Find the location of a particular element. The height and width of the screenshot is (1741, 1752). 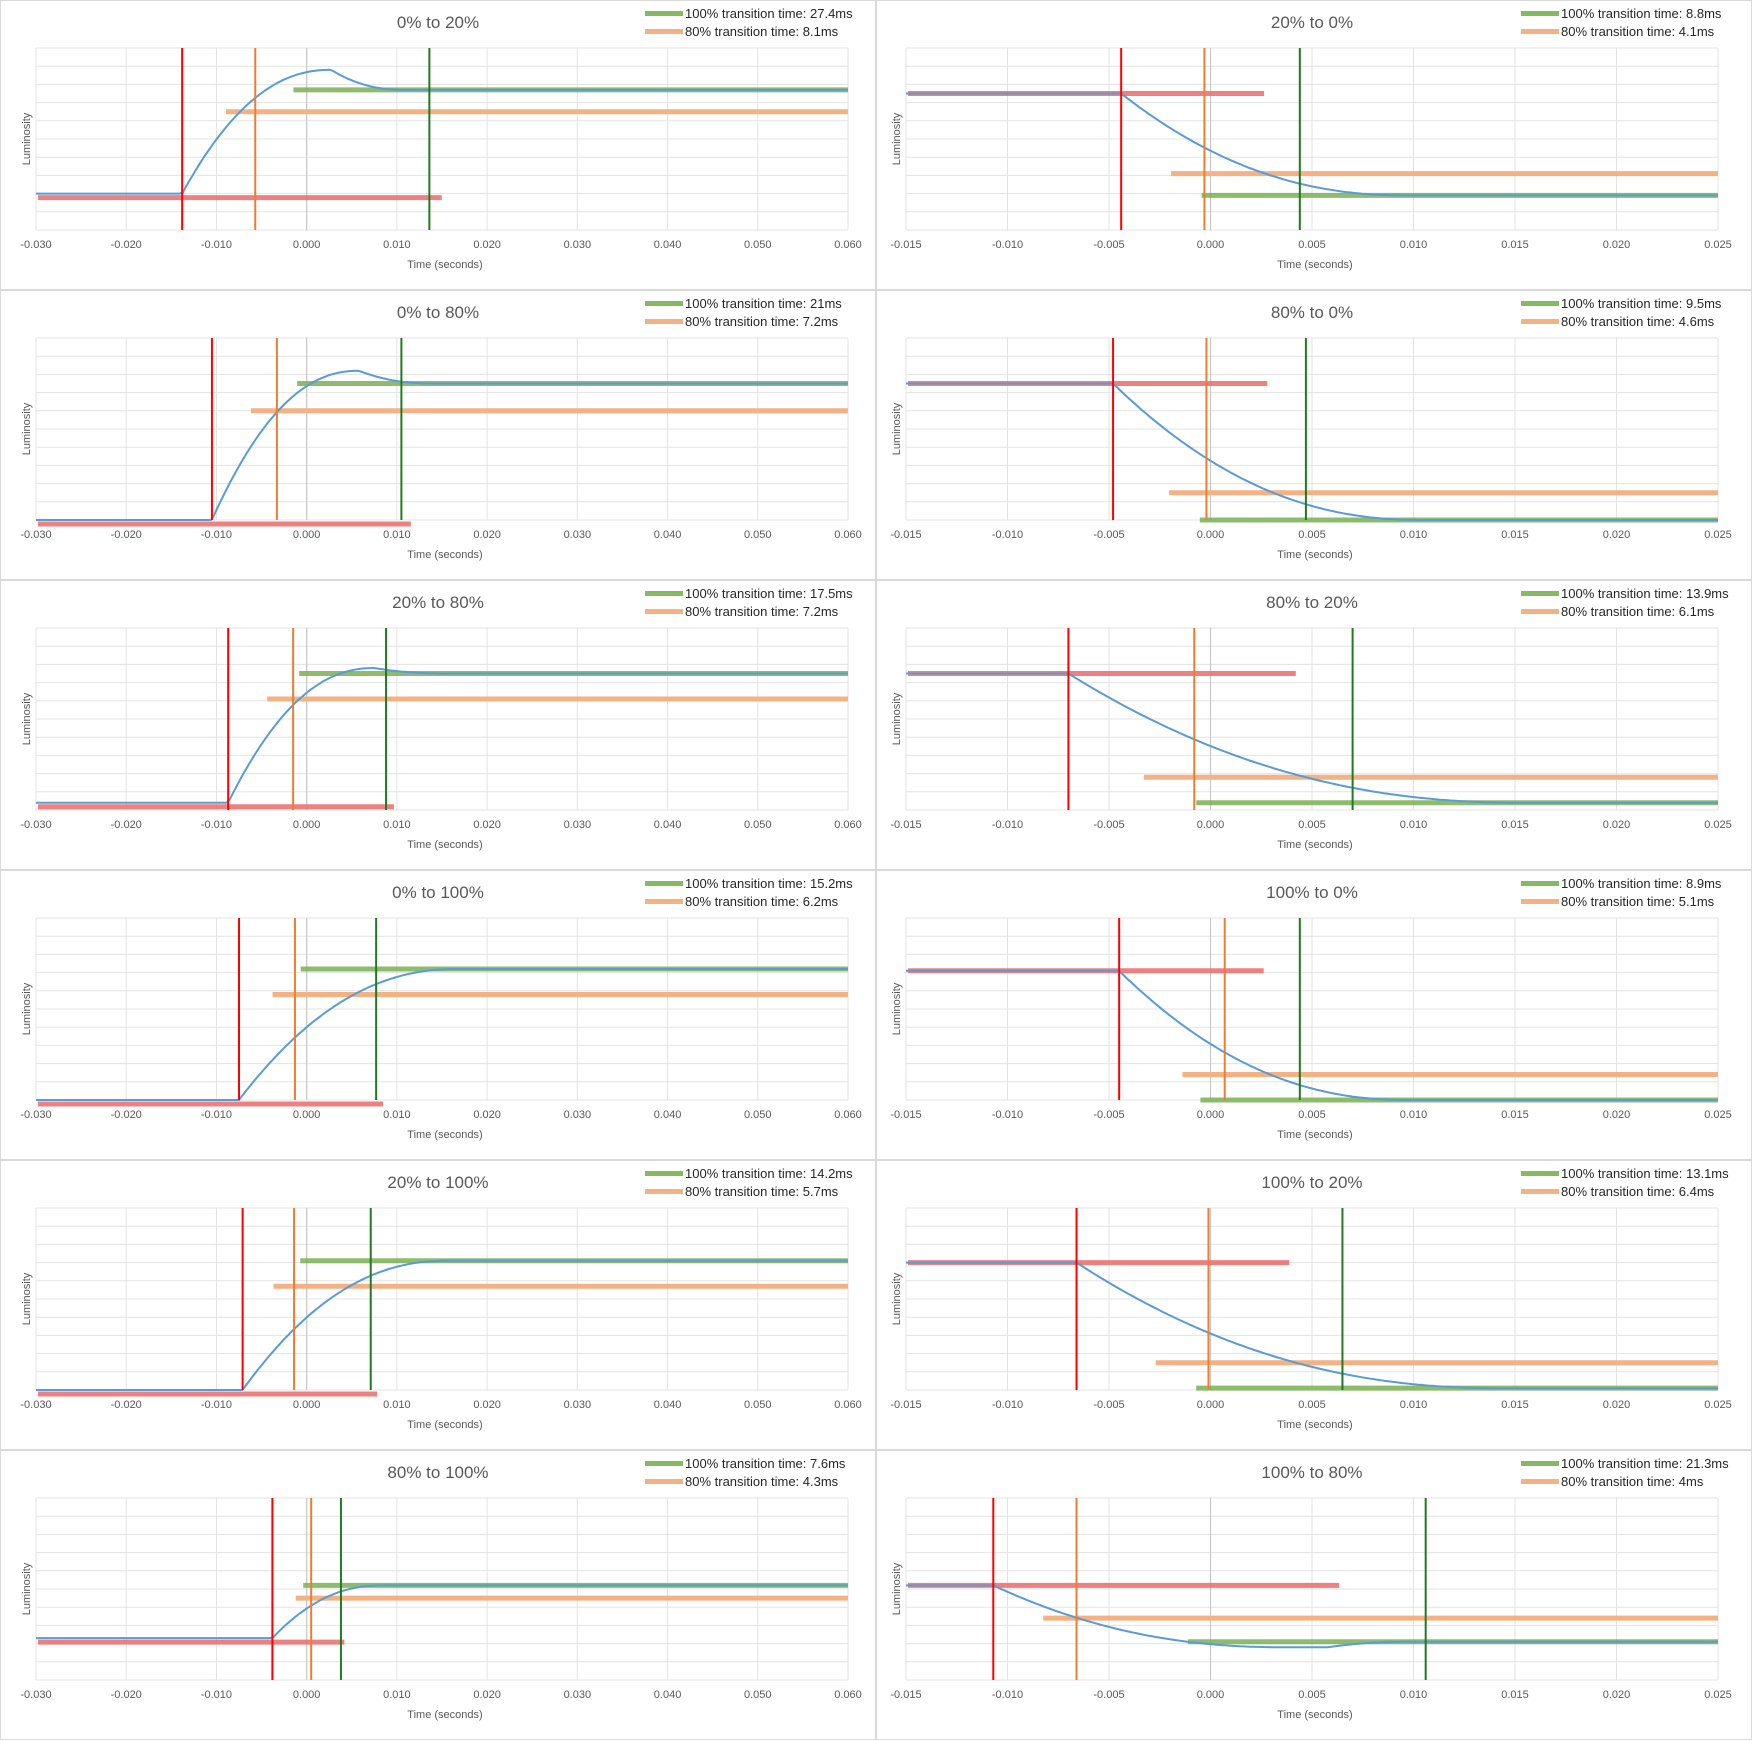

legend-entry-80: 80% transition time: 6.2ms is located at coordinates (762, 901).